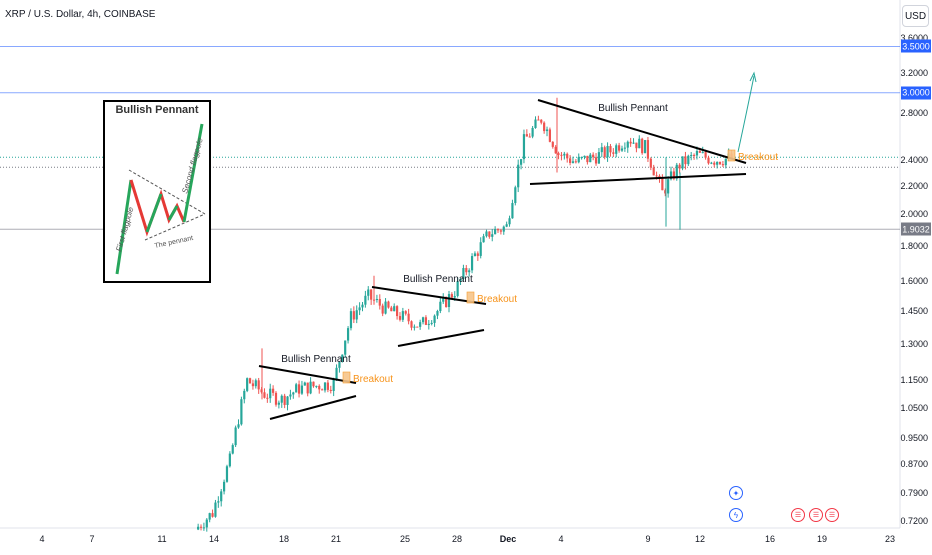 This screenshot has height=555, width=932. I want to click on lightning-icon: ϟ, so click(736, 515).